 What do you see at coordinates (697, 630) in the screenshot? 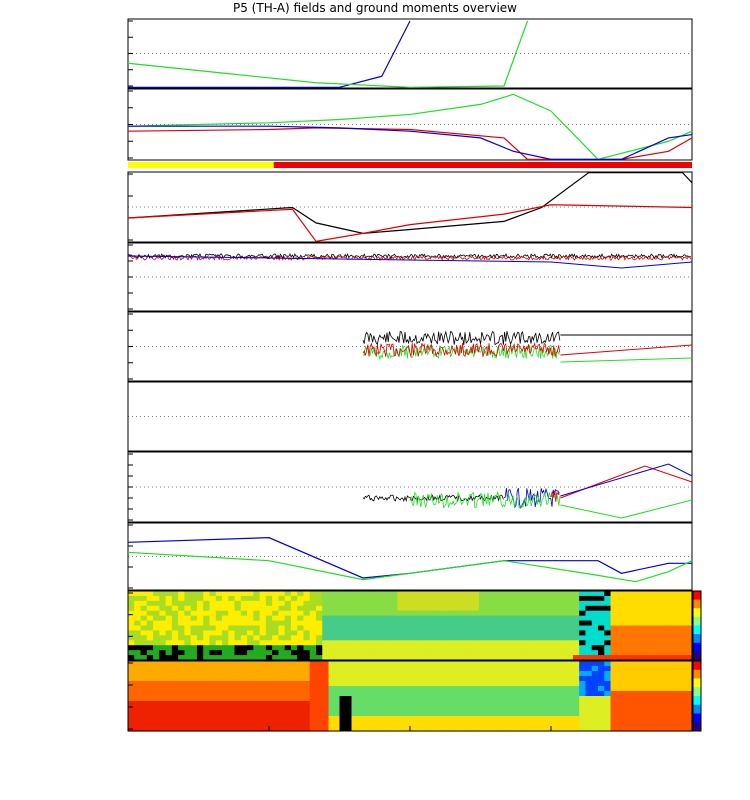
I see `colorbar-band` at bounding box center [697, 630].